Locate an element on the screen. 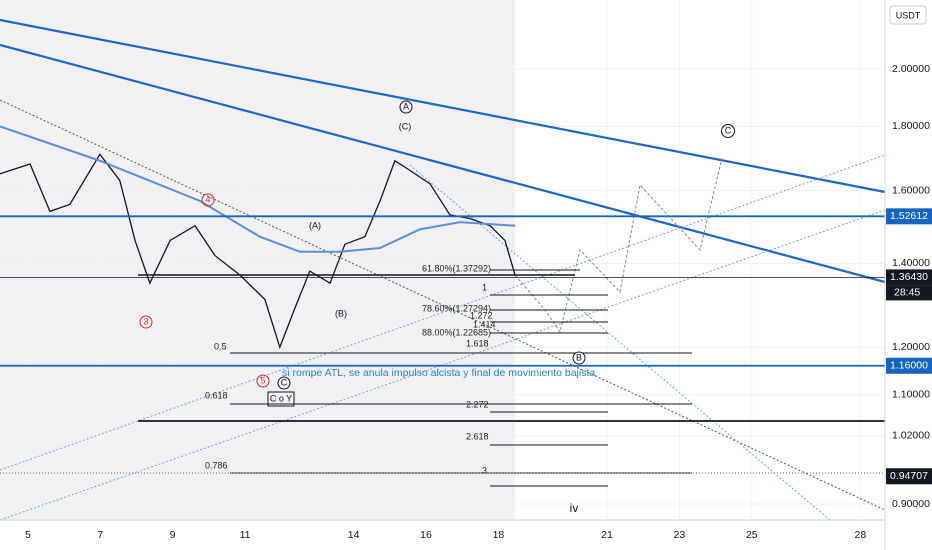 Image resolution: width=932 pixels, height=550 pixels. fib-label: 1.414 is located at coordinates (484, 324).